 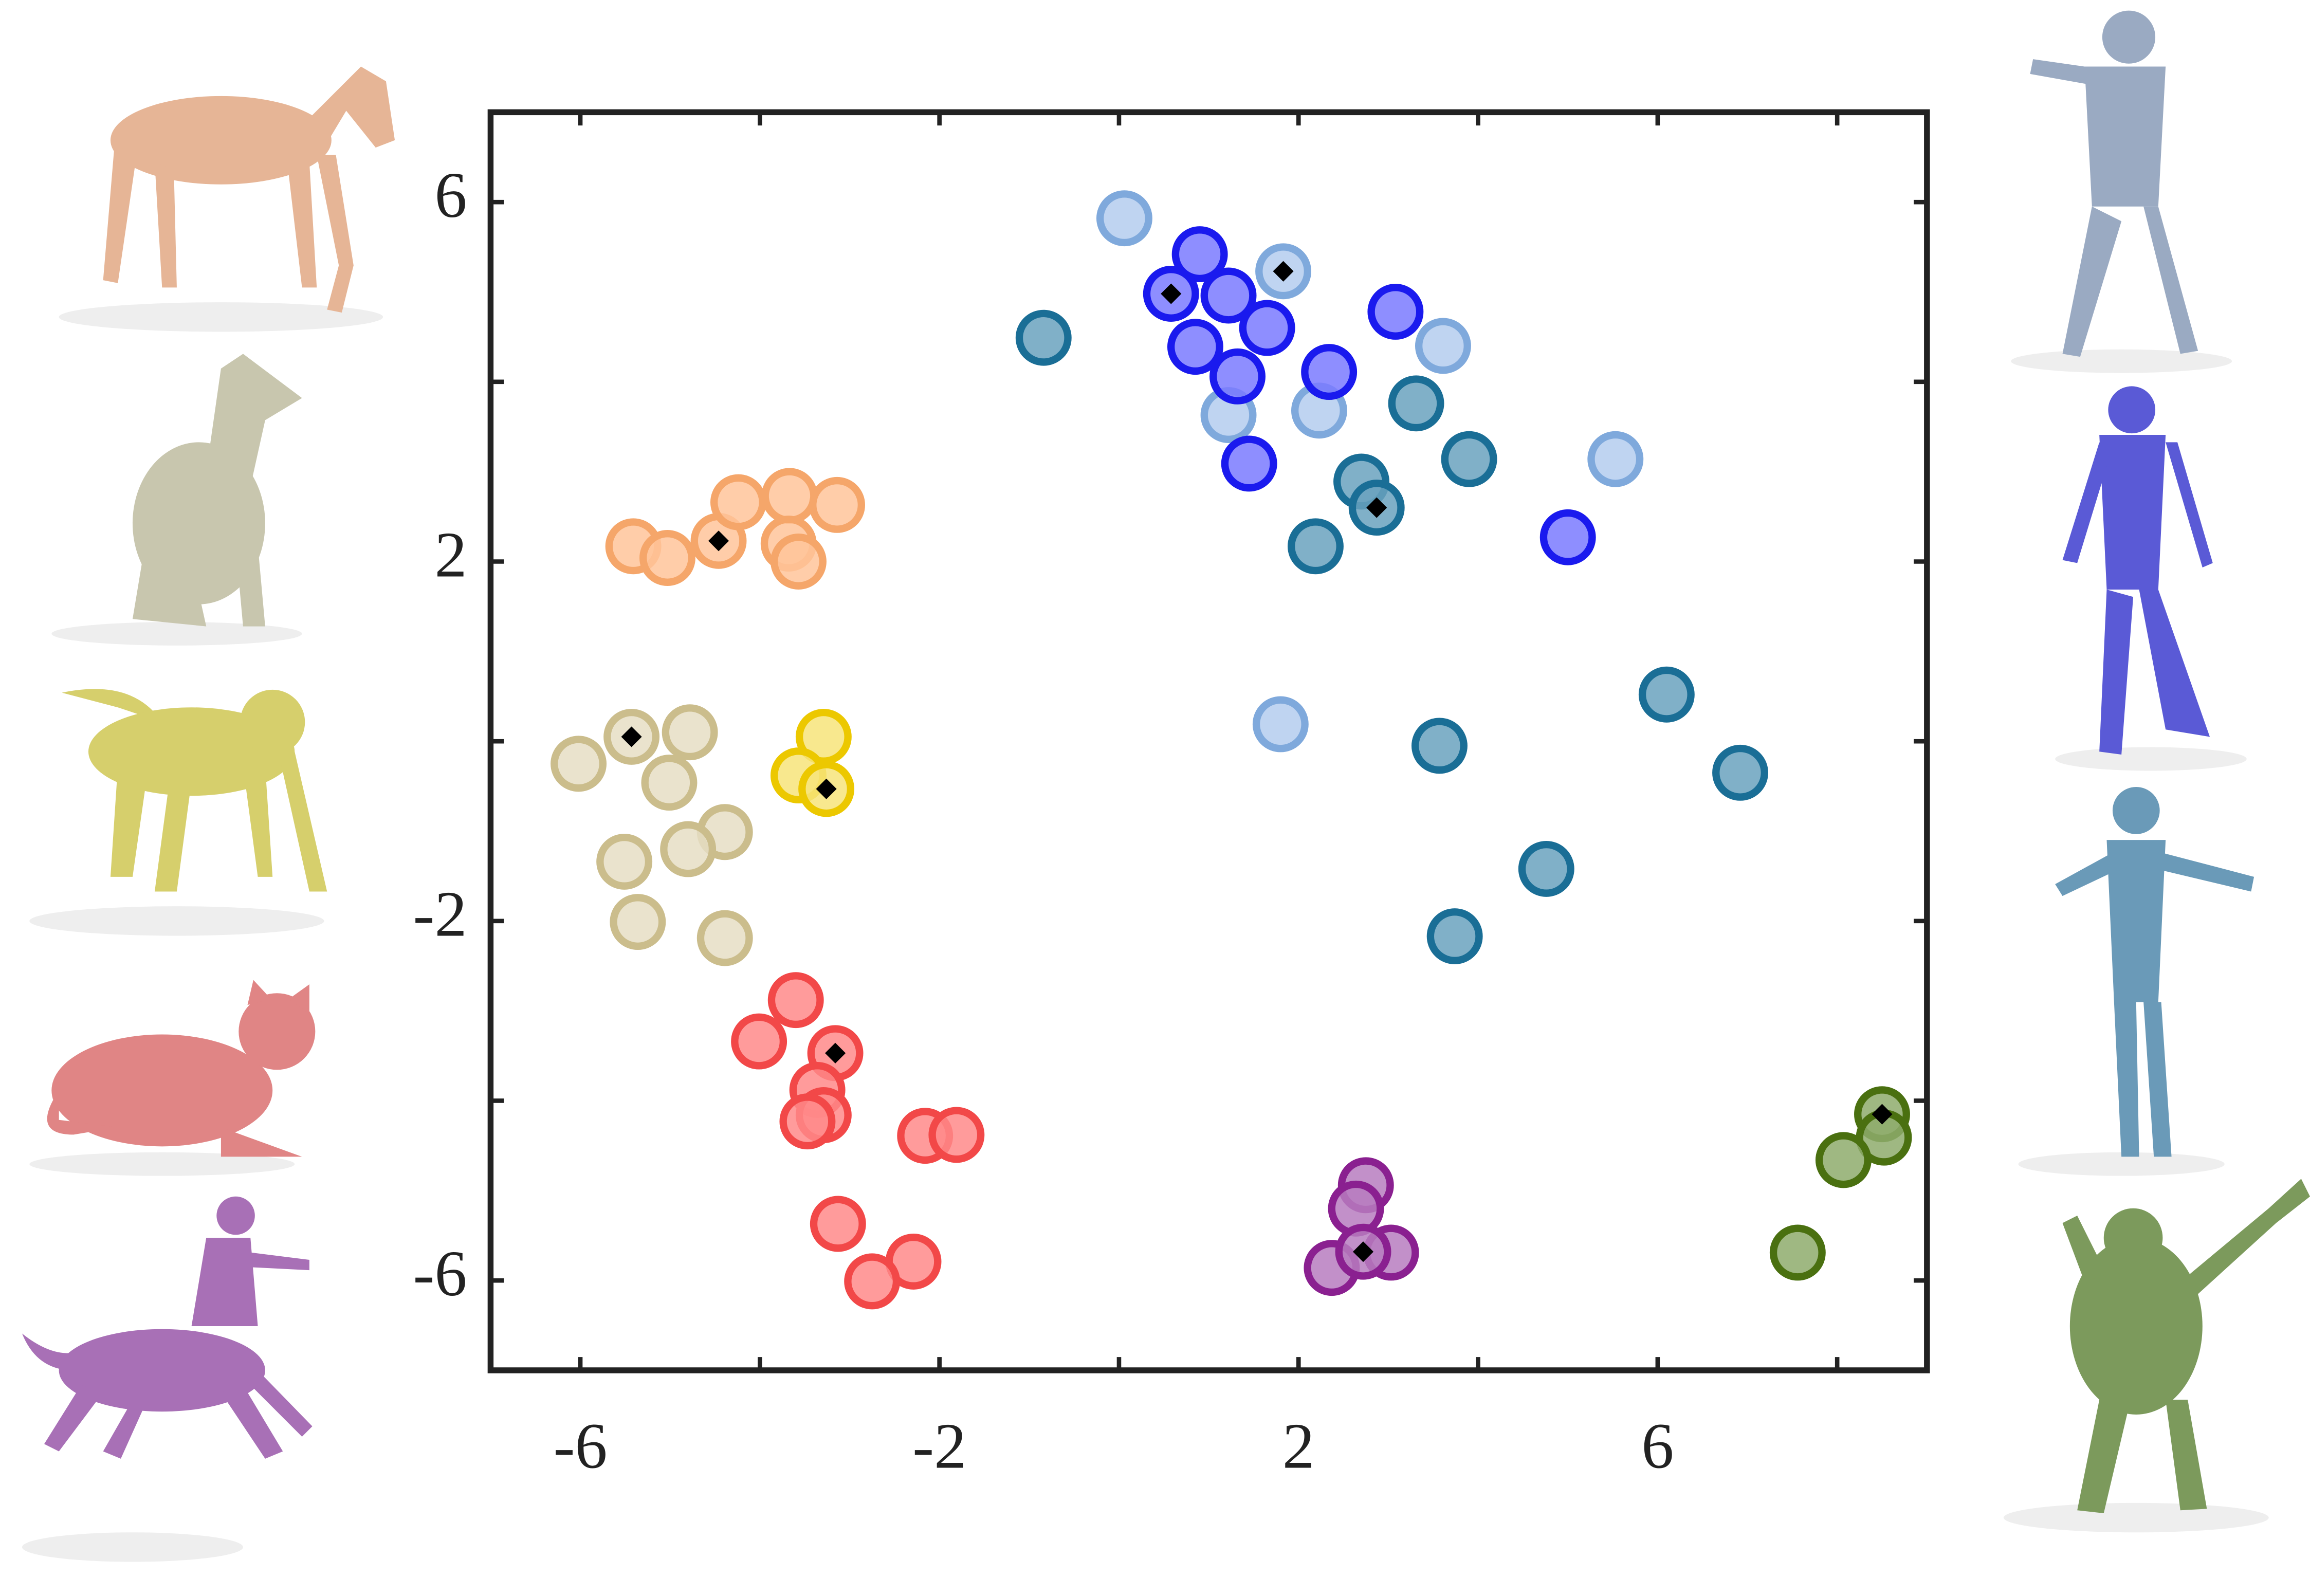 I want to click on y-tick-label: -2, so click(x=440, y=915).